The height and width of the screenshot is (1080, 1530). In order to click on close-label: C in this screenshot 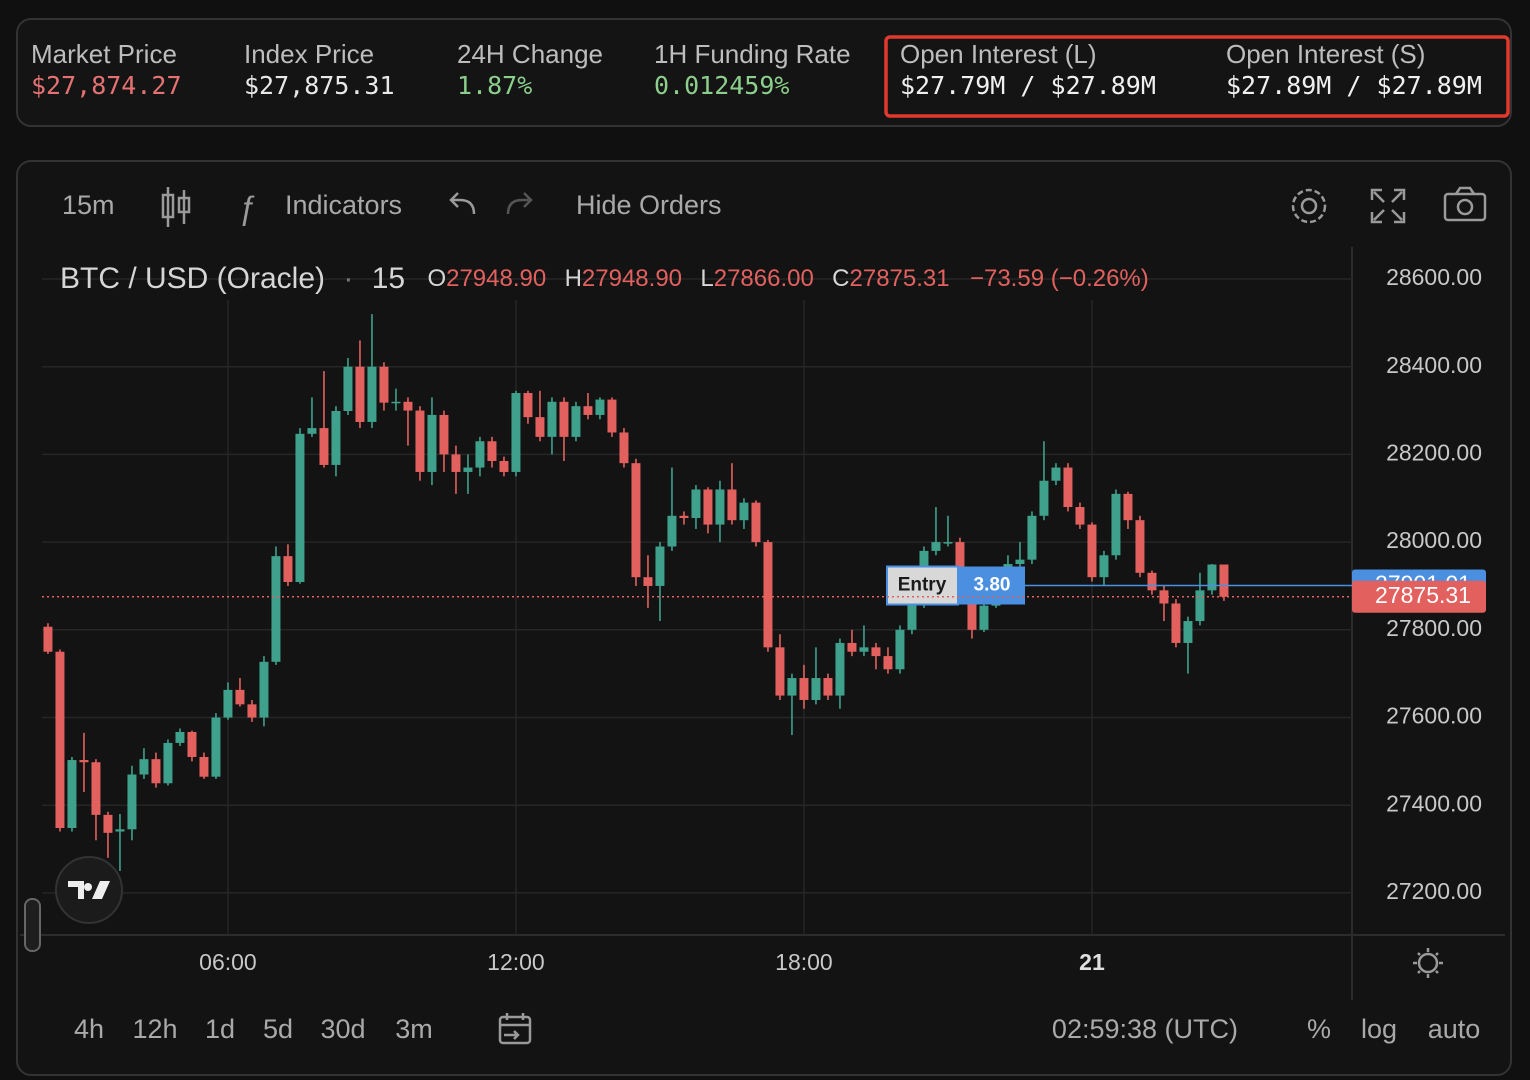, I will do `click(840, 278)`.